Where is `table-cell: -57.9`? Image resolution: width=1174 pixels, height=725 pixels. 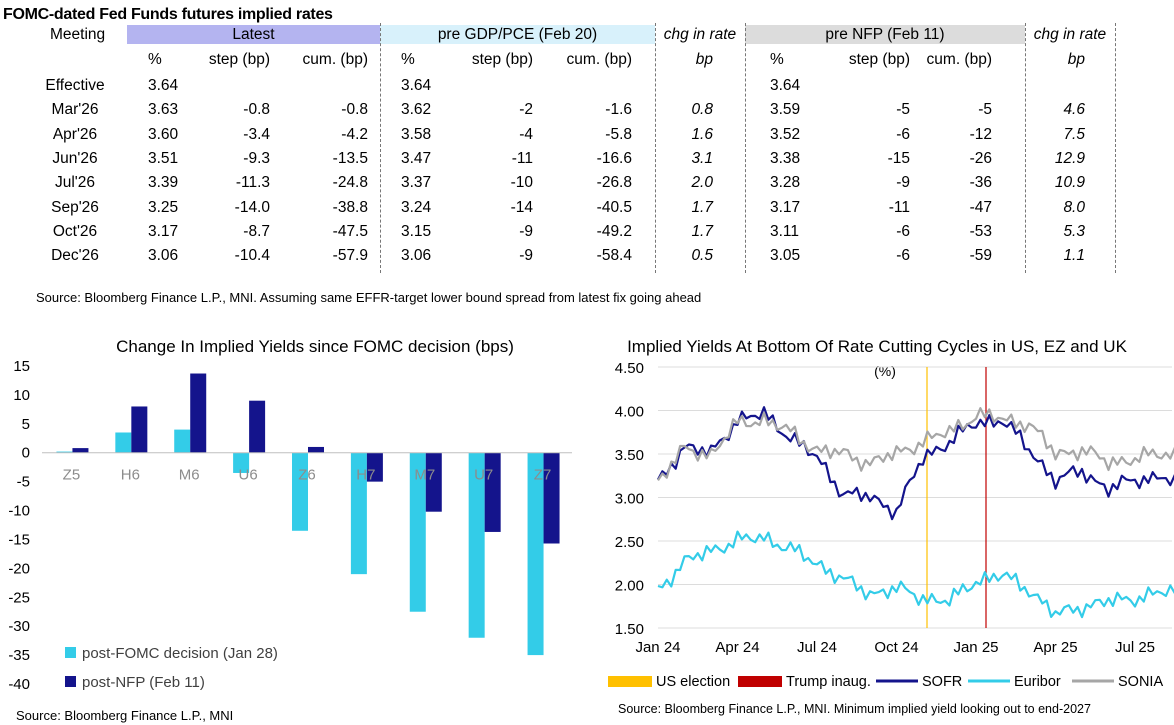 table-cell: -57.9 is located at coordinates (350, 256).